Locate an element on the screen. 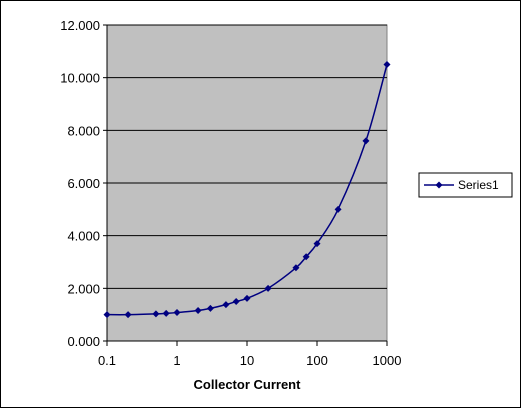  y-tick-label-1: 2.000 is located at coordinates (83, 288).